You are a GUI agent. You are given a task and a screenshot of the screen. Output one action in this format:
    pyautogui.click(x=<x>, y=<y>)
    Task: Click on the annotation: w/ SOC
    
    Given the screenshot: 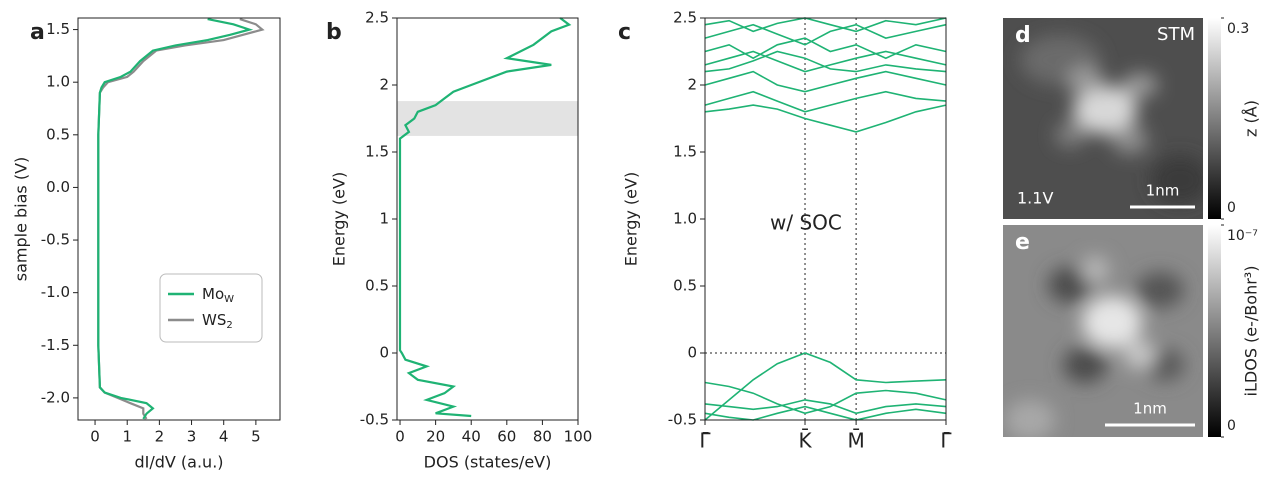 What is the action you would take?
    pyautogui.click(x=806, y=223)
    